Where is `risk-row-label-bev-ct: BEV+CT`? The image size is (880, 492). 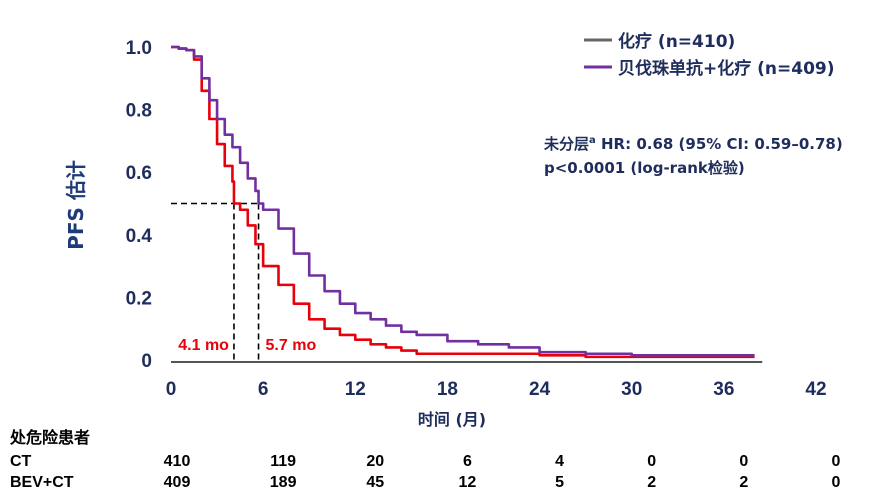
risk-row-label-bev-ct: BEV+CT is located at coordinates (42, 482).